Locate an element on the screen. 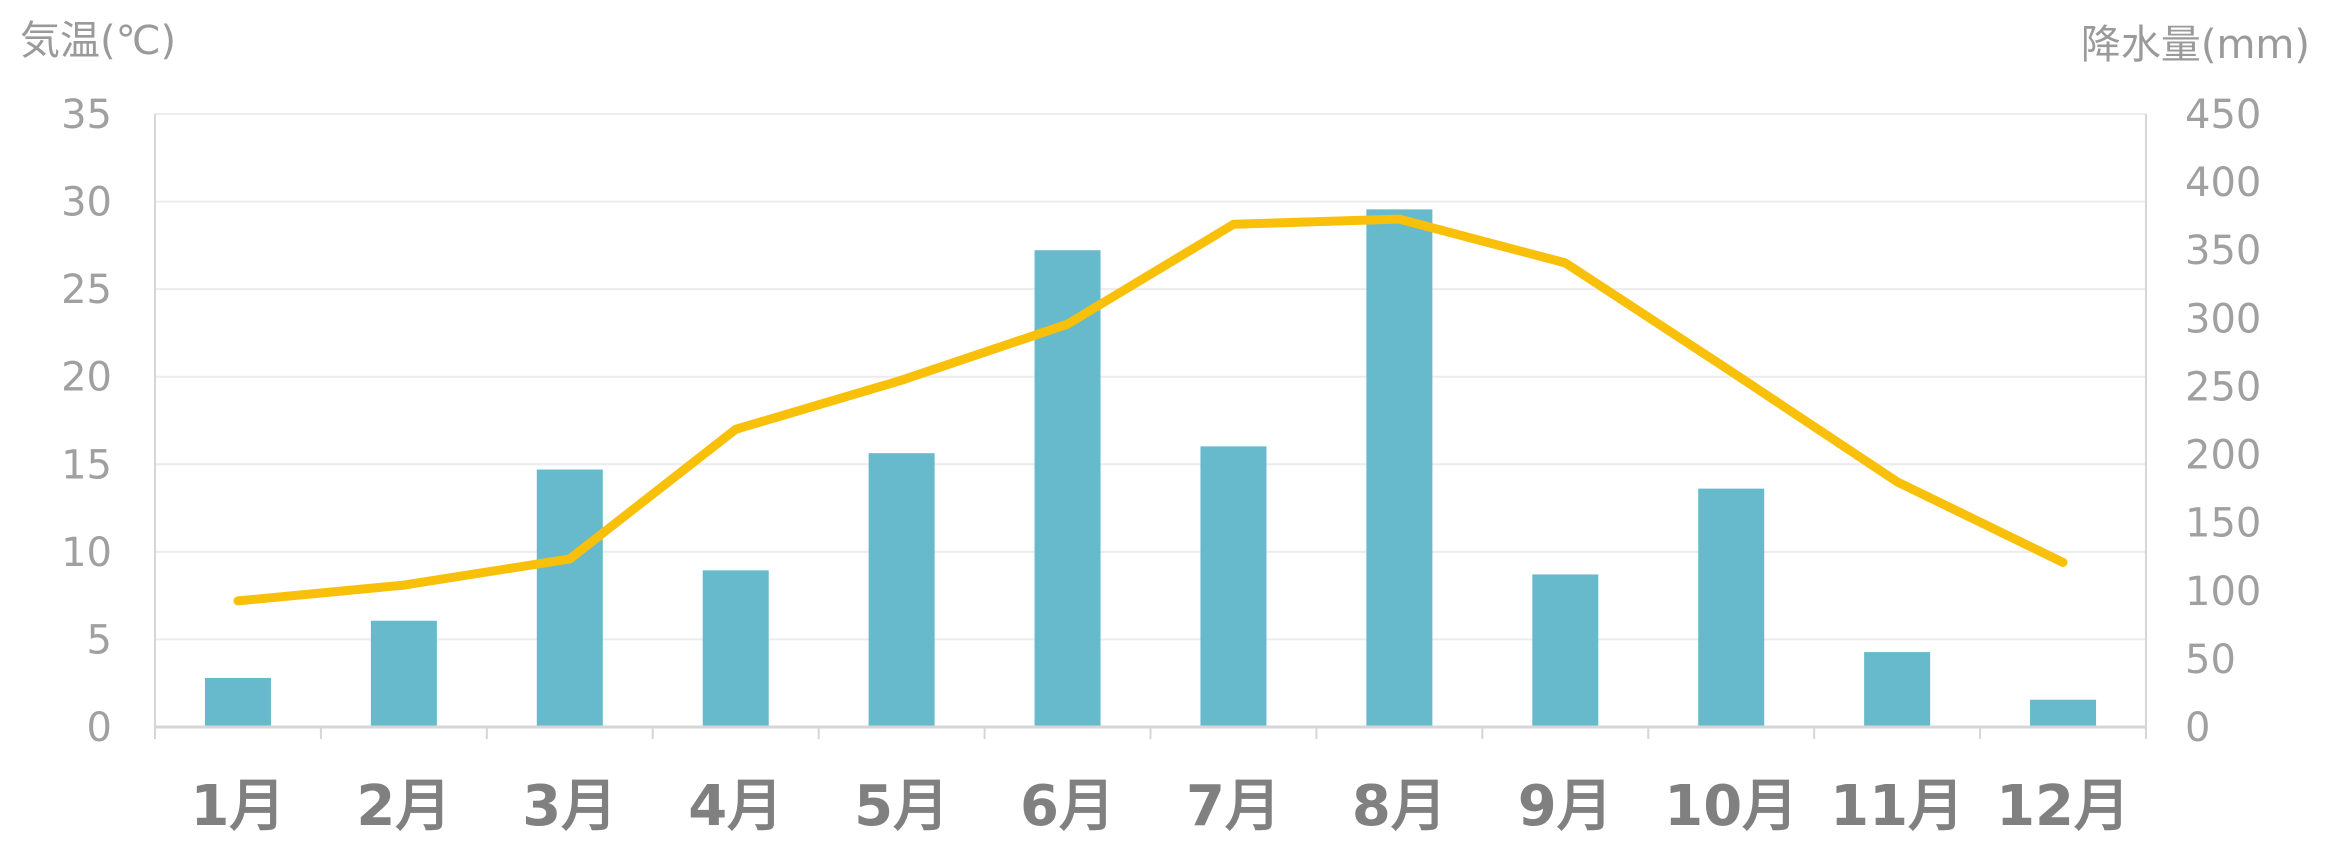 This screenshot has width=2332, height=857. category-label: 10月 is located at coordinates (1731, 806).